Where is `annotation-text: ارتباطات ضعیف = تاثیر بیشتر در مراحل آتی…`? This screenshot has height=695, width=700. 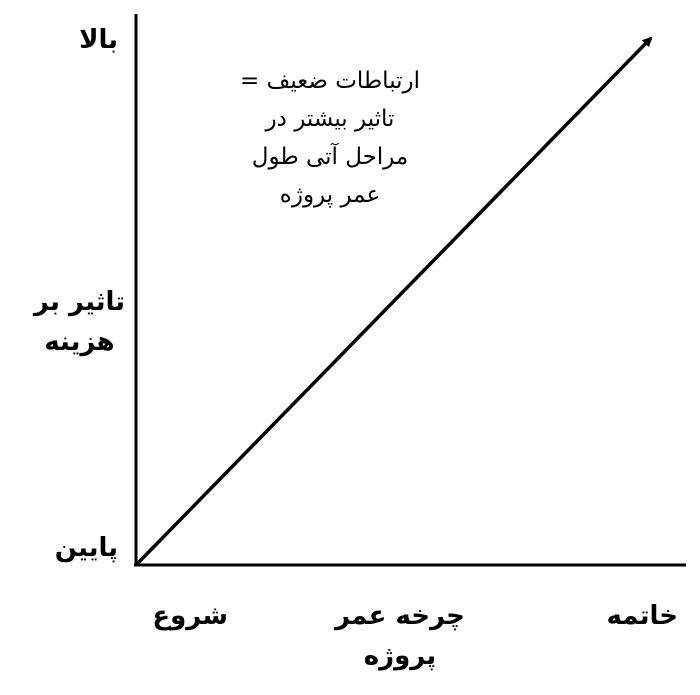 annotation-text: ارتباطات ضعیف = تاثیر بیشتر در مراحل آتی… is located at coordinates (330, 138).